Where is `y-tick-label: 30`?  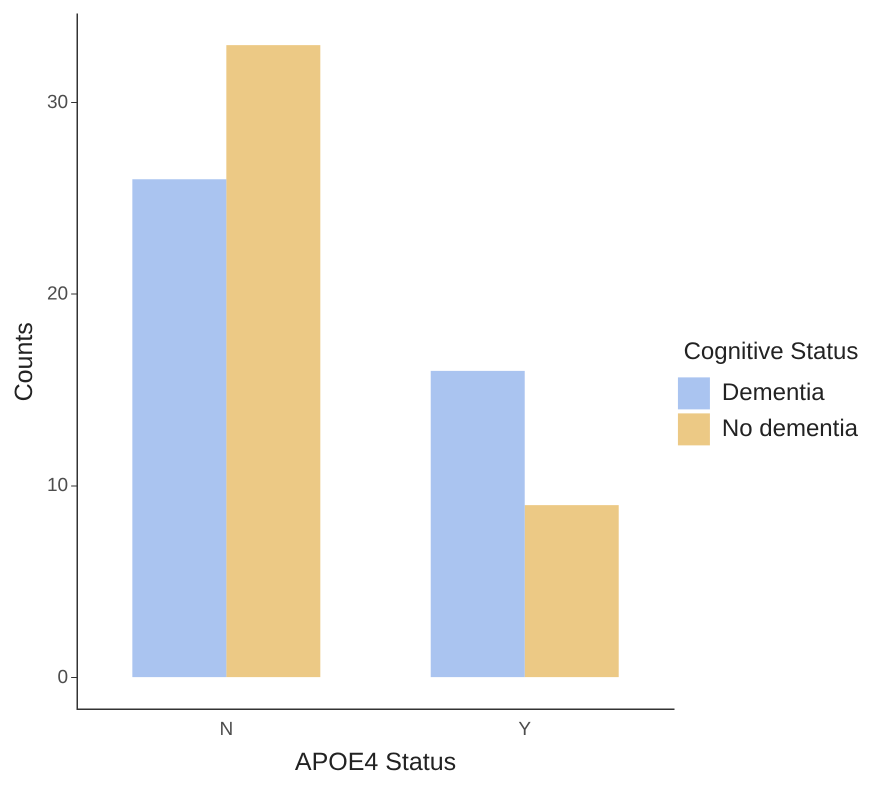
y-tick-label: 30 is located at coordinates (57, 102).